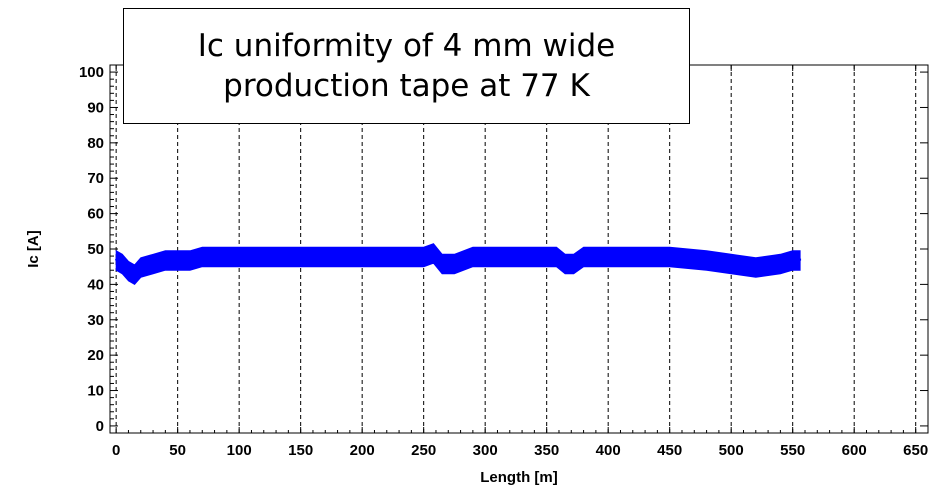  I want to click on chart-title-line-1: Ic uniformity of 4 mm wide, so click(406, 46).